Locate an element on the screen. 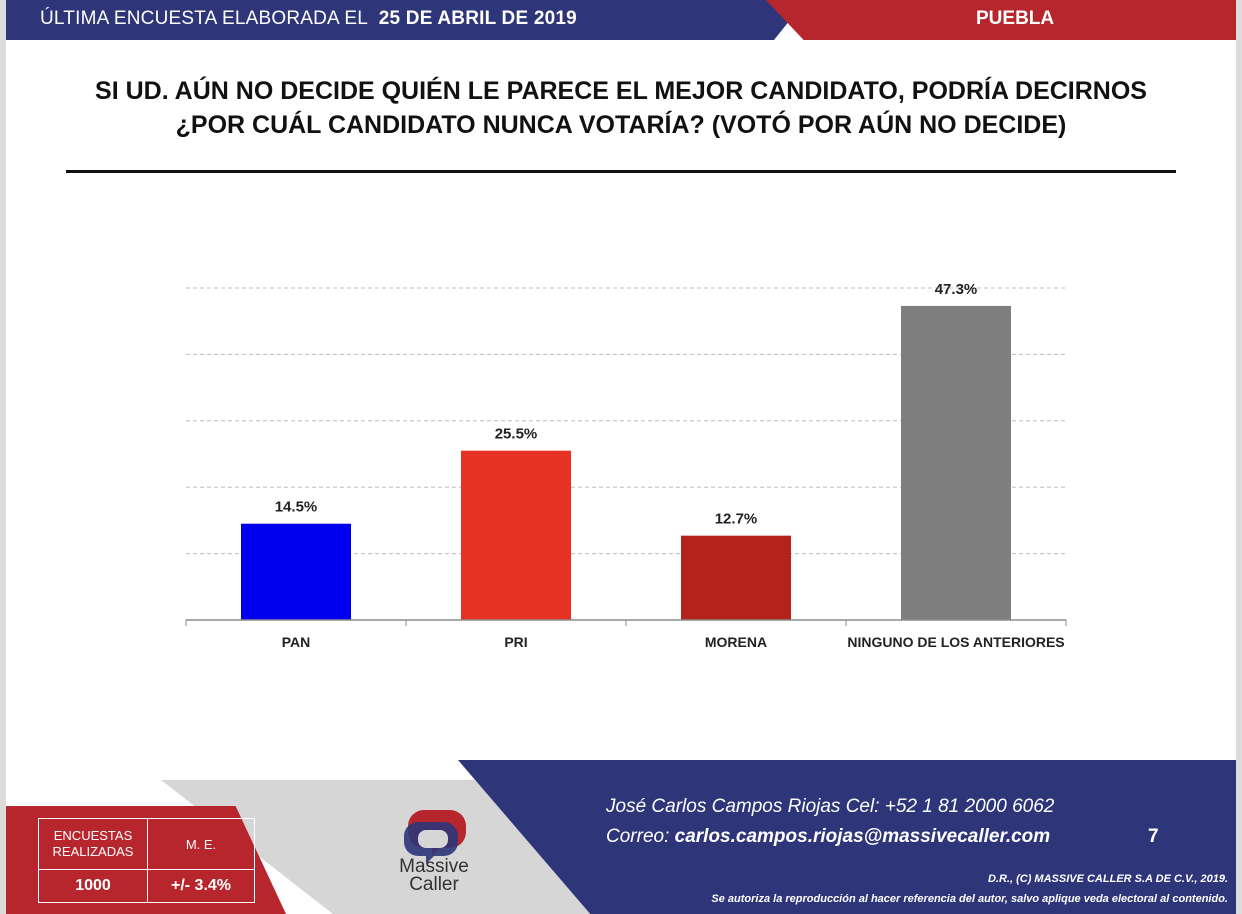 The height and width of the screenshot is (914, 1242). surveys-header-line-1: ENCUESTAS is located at coordinates (93, 835).